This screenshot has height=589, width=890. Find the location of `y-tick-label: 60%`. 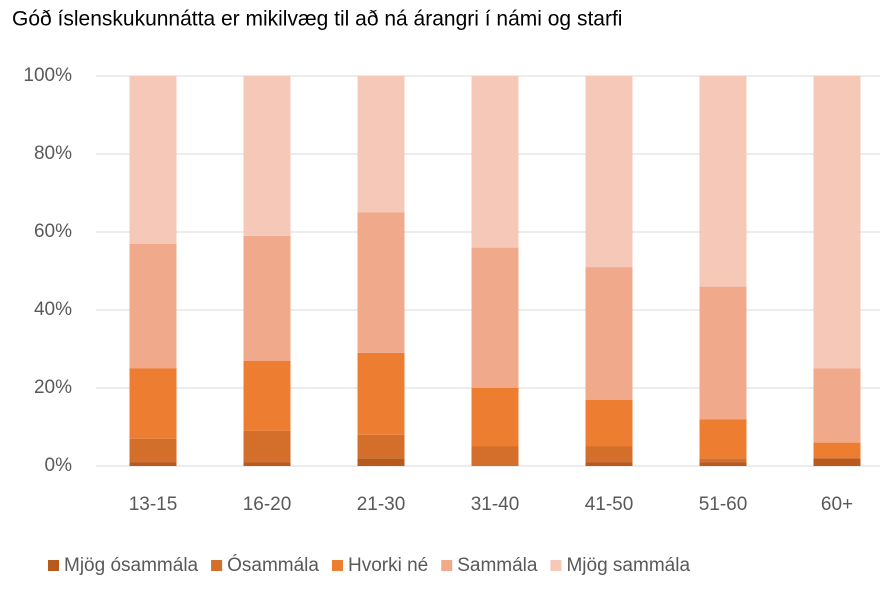

y-tick-label: 60% is located at coordinates (53, 231).